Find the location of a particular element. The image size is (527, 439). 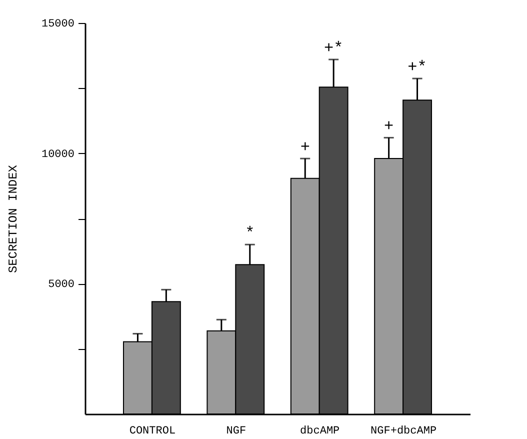

y-tick-label: 15000 is located at coordinates (57, 24).